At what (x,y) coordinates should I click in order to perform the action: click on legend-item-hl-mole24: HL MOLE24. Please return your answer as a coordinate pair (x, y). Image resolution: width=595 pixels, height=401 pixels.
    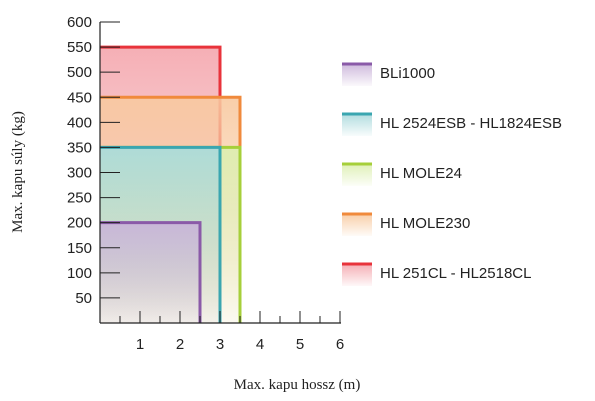
    Looking at the image, I should click on (402, 174).